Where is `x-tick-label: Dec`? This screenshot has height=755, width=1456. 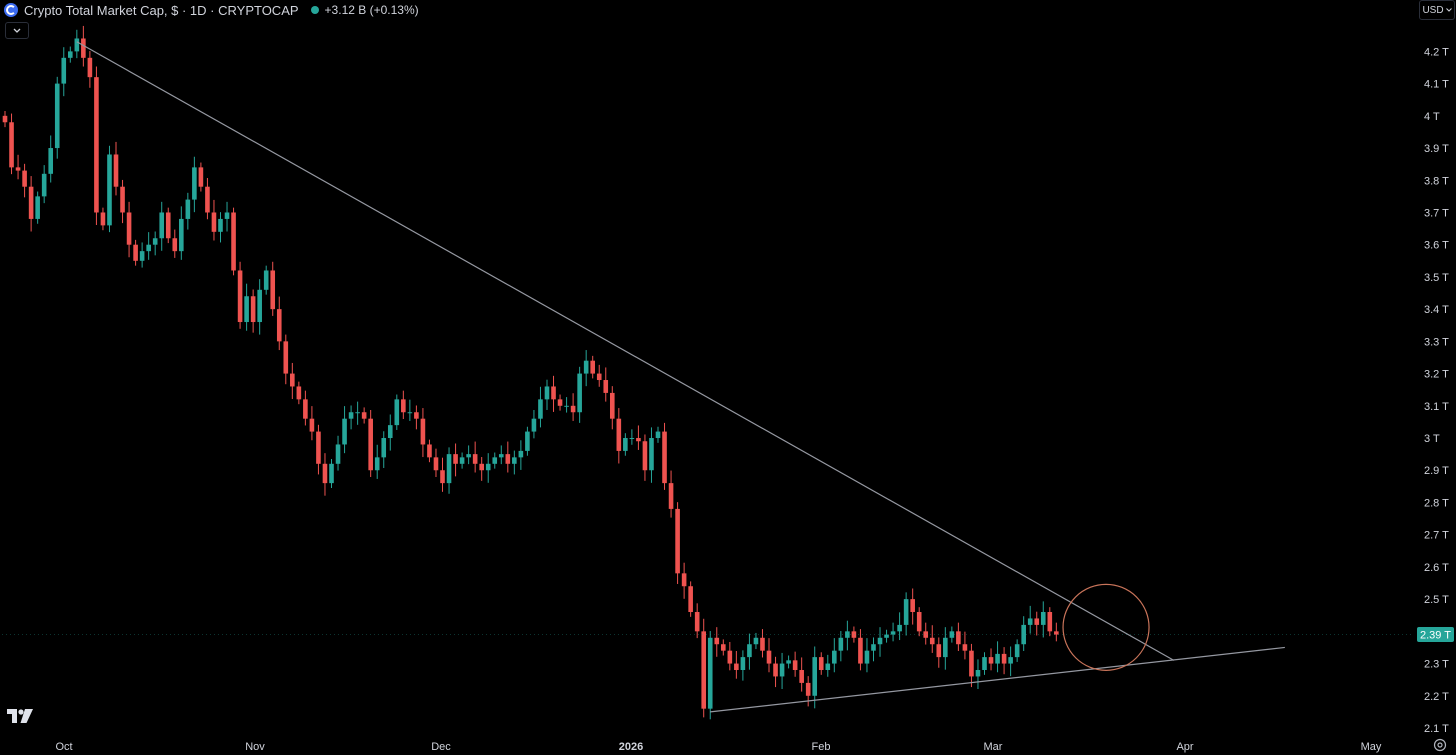
x-tick-label: Dec is located at coordinates (441, 747).